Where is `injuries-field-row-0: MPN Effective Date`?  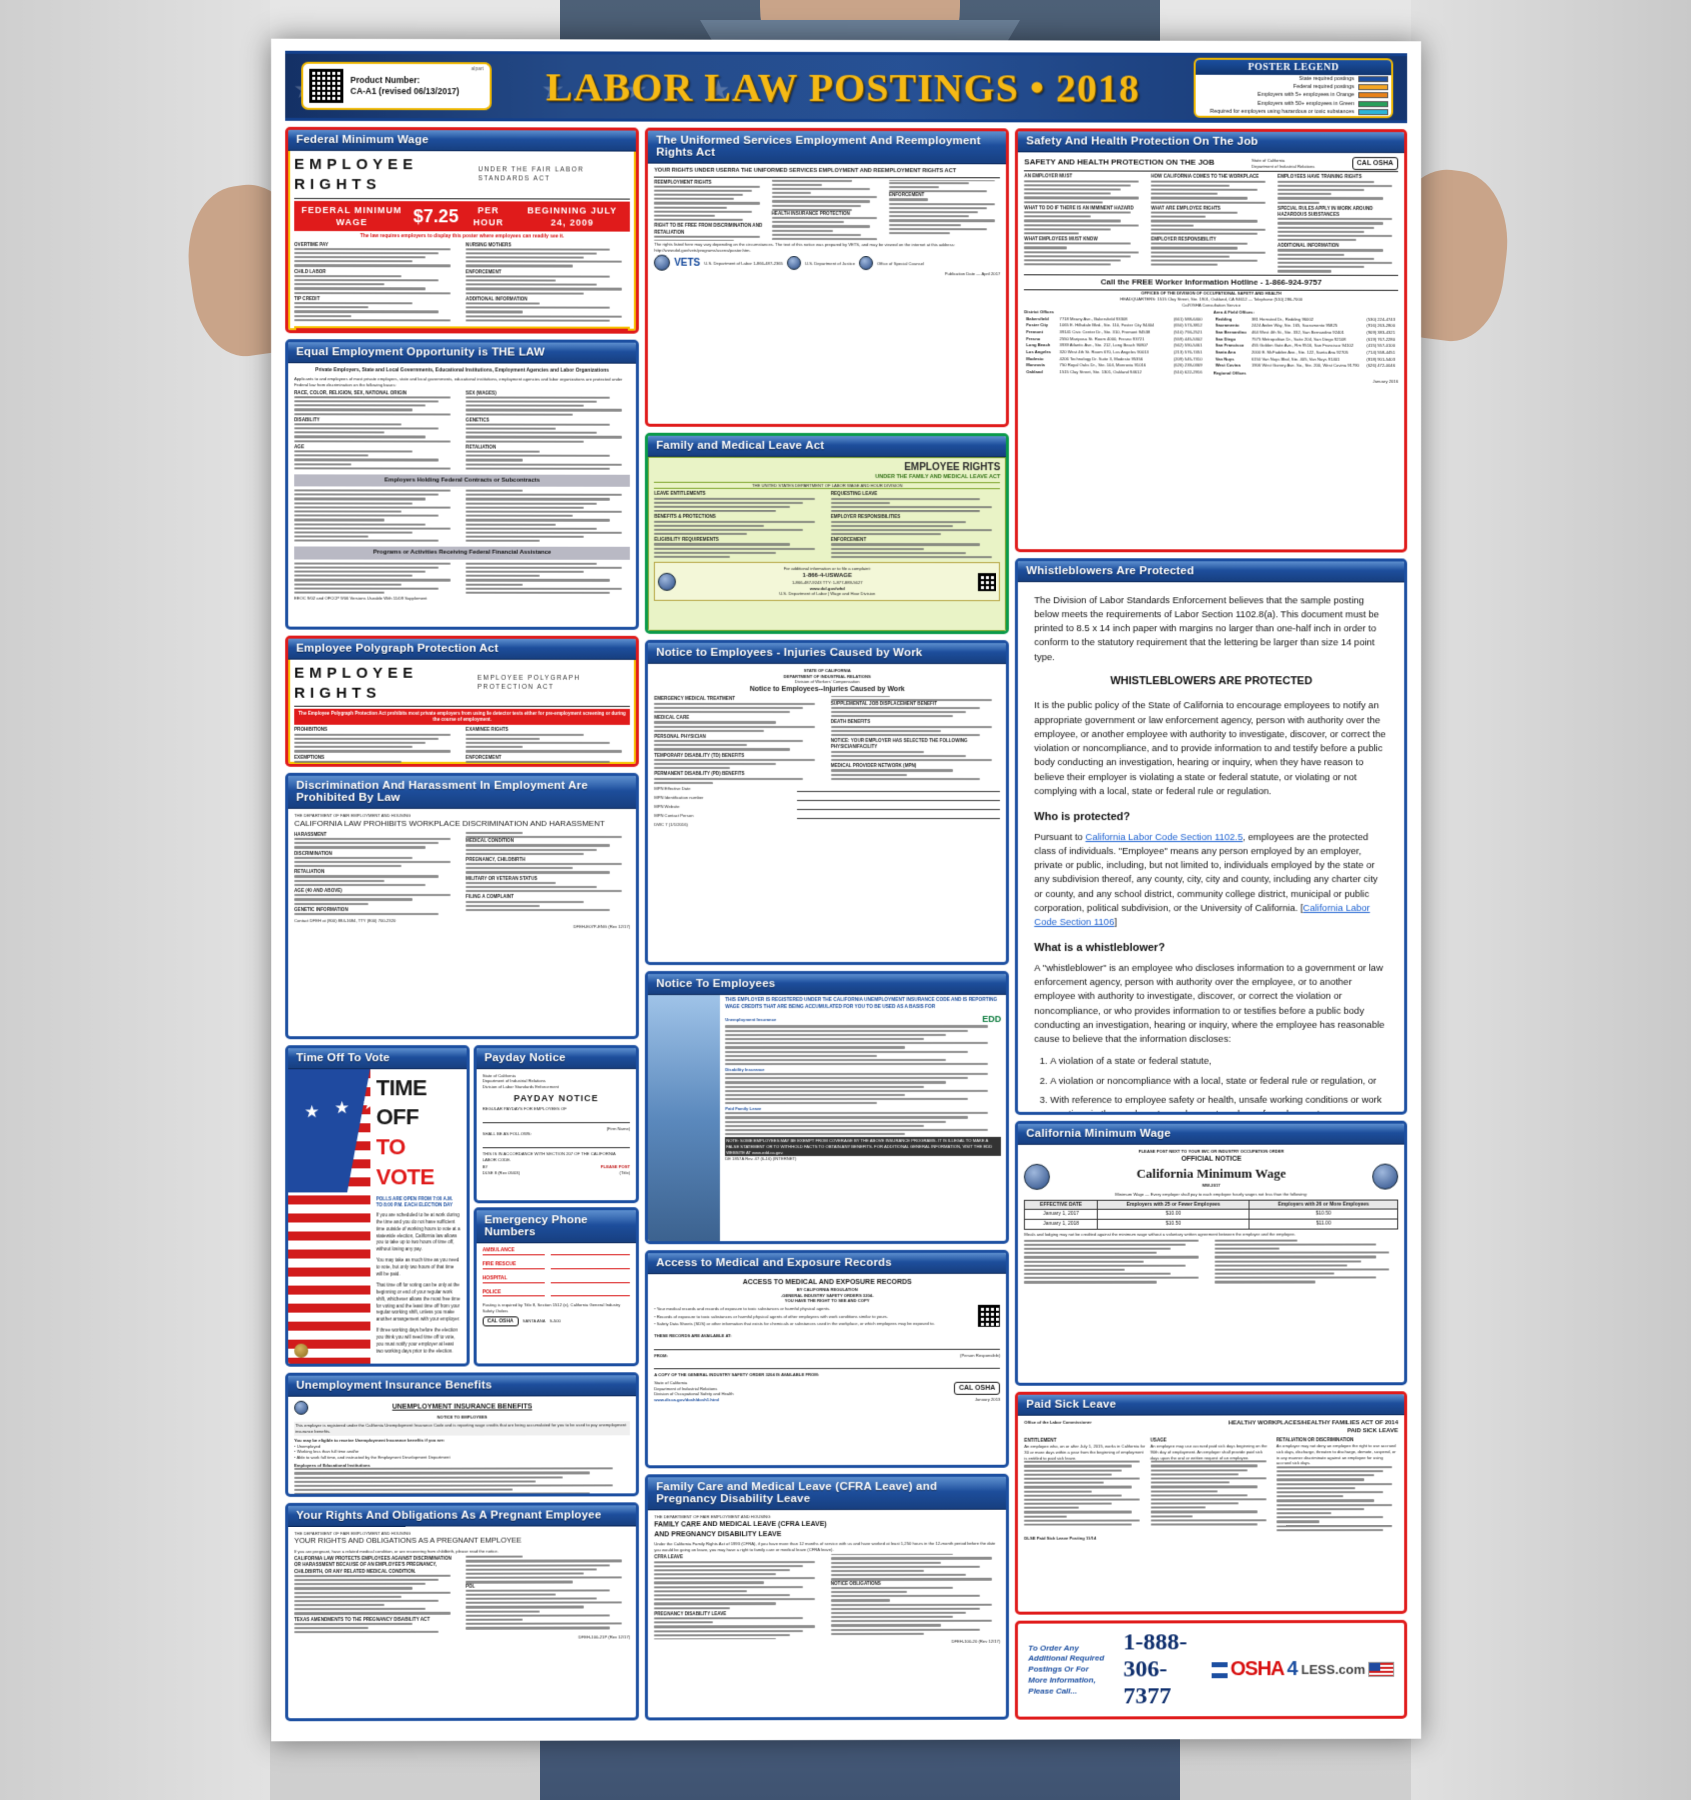
injuries-field-row-0: MPN Effective Date is located at coordinates (827, 788).